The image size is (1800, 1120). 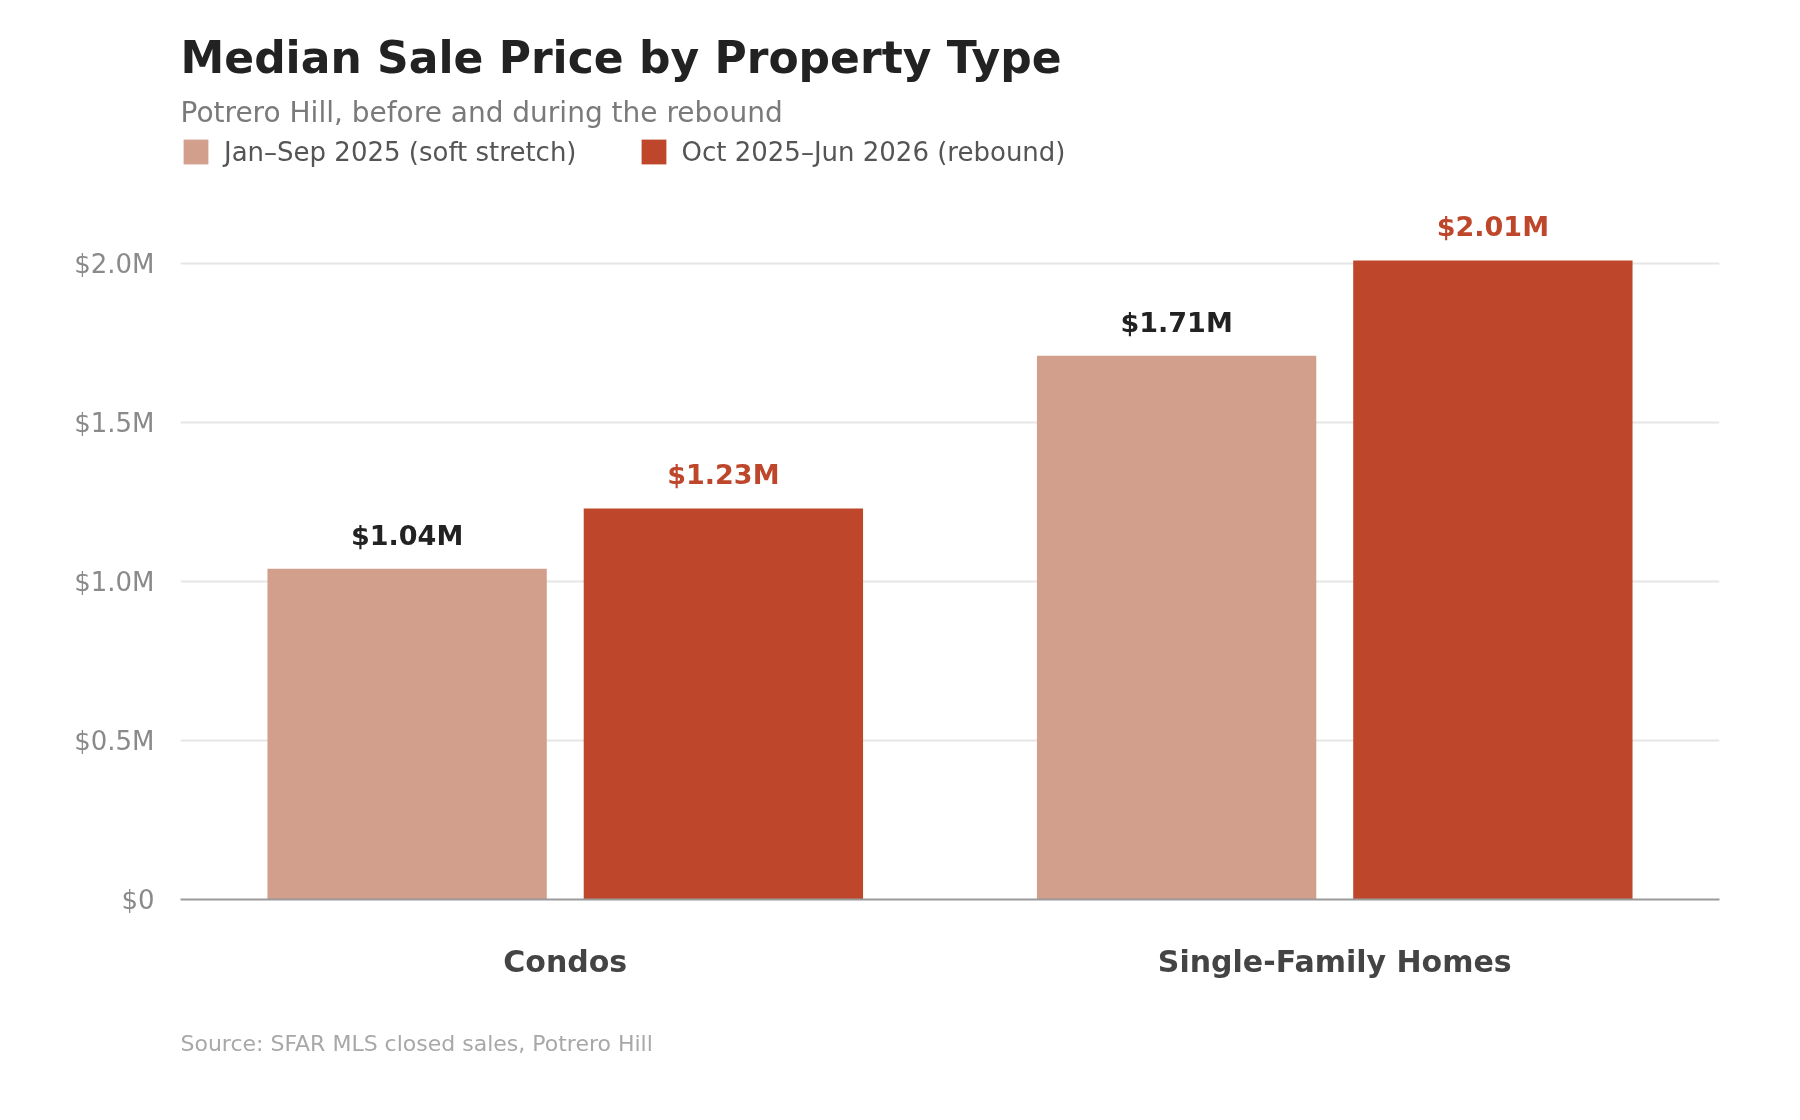 I want to click on data-label: $1.04M, so click(x=407, y=535).